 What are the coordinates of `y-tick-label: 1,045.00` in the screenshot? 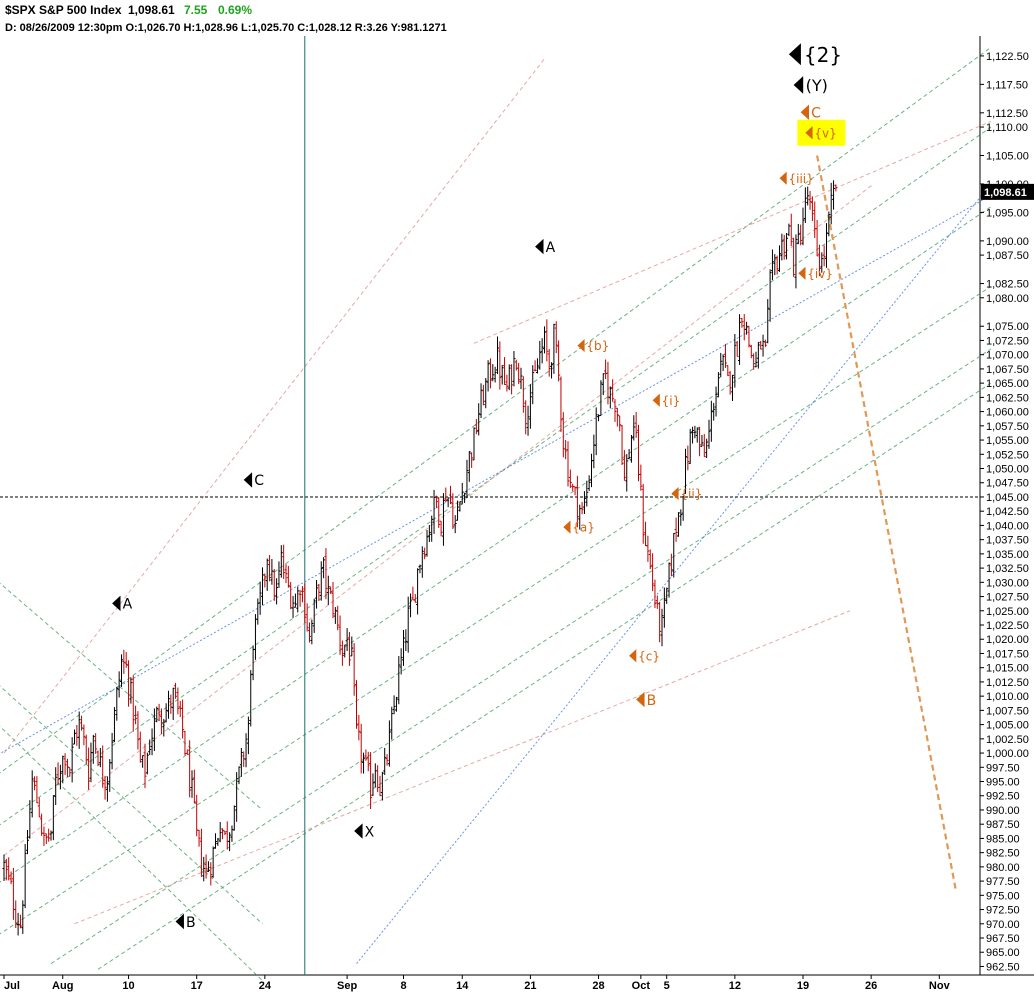 It's located at (1007, 498).